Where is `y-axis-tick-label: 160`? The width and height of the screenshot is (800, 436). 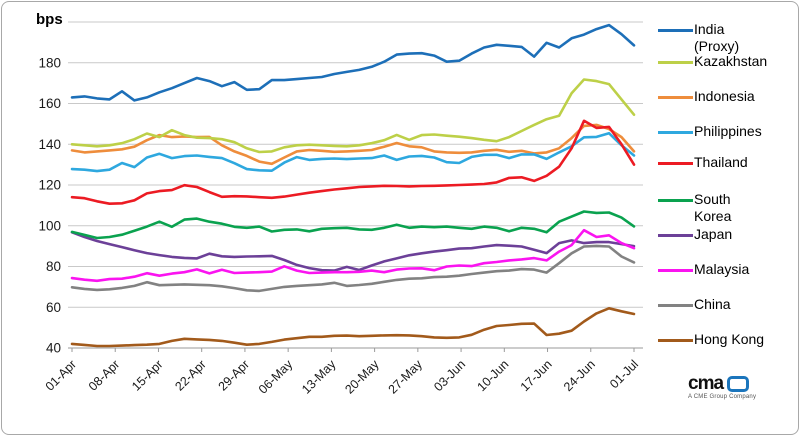
y-axis-tick-label: 160 is located at coordinates (49, 103).